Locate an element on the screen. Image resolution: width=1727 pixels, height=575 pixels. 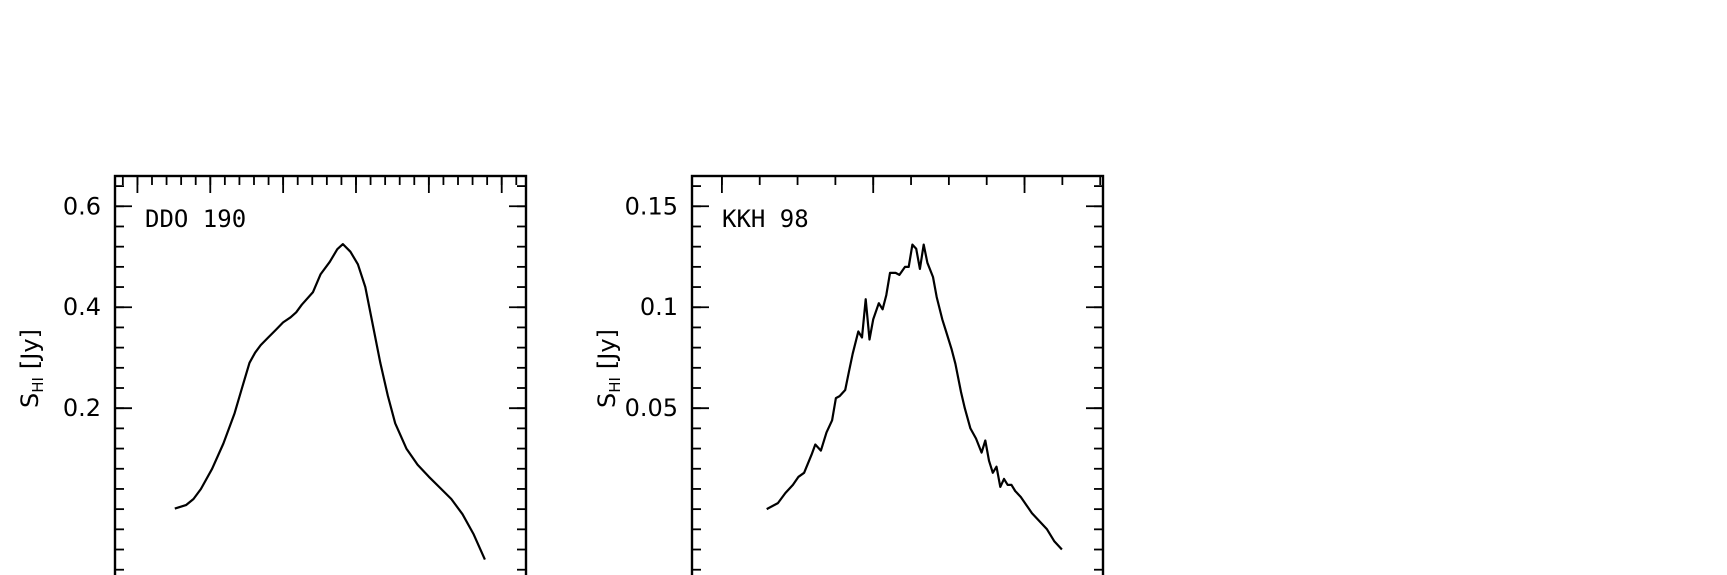
panel-title: DDO 190 is located at coordinates (195, 219).